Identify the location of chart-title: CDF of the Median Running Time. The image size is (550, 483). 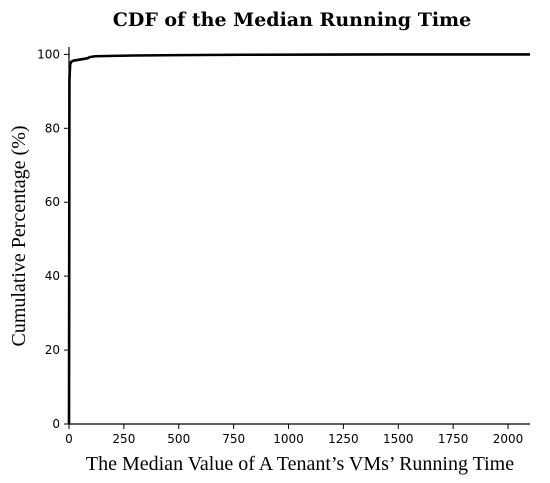
(292, 20).